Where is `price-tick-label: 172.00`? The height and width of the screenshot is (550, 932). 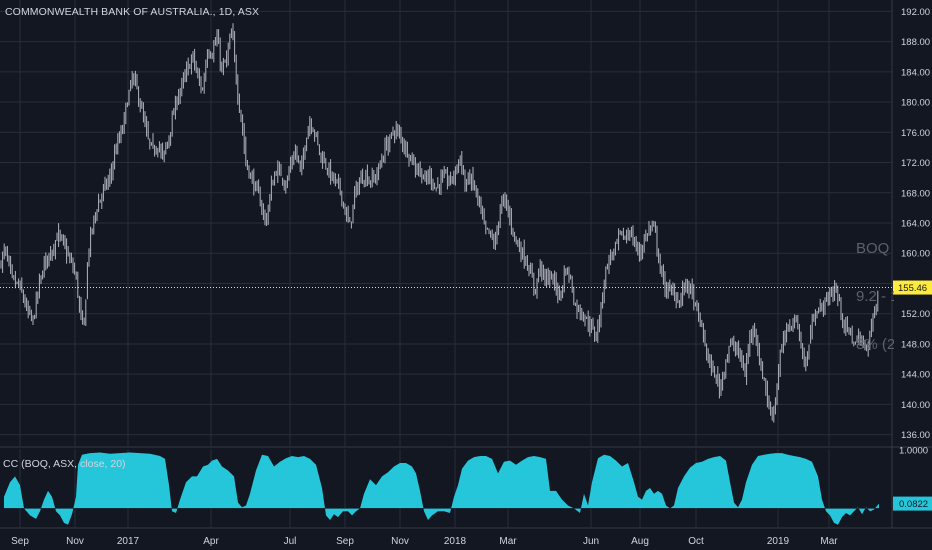 price-tick-label: 172.00 is located at coordinates (915, 163).